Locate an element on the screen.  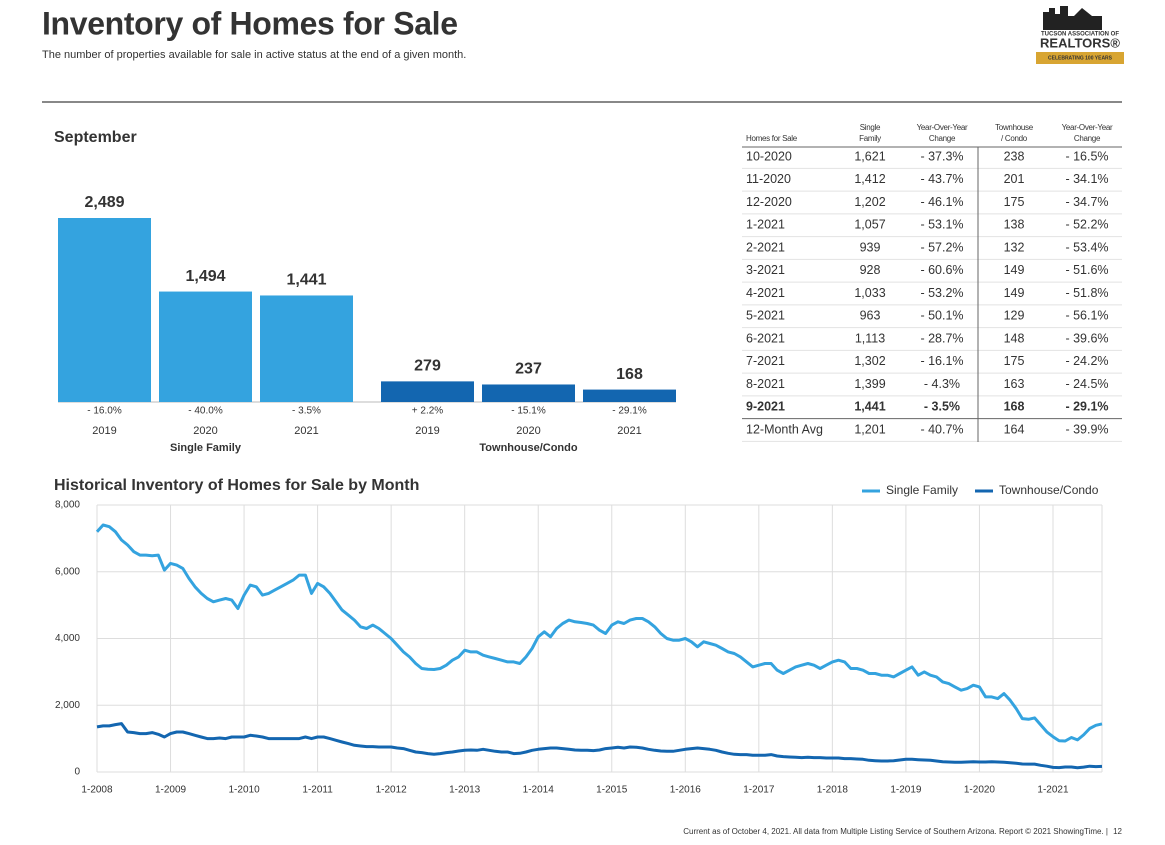
logo-text: CELEBRATING 100 YEARS is located at coordinates (1080, 58).